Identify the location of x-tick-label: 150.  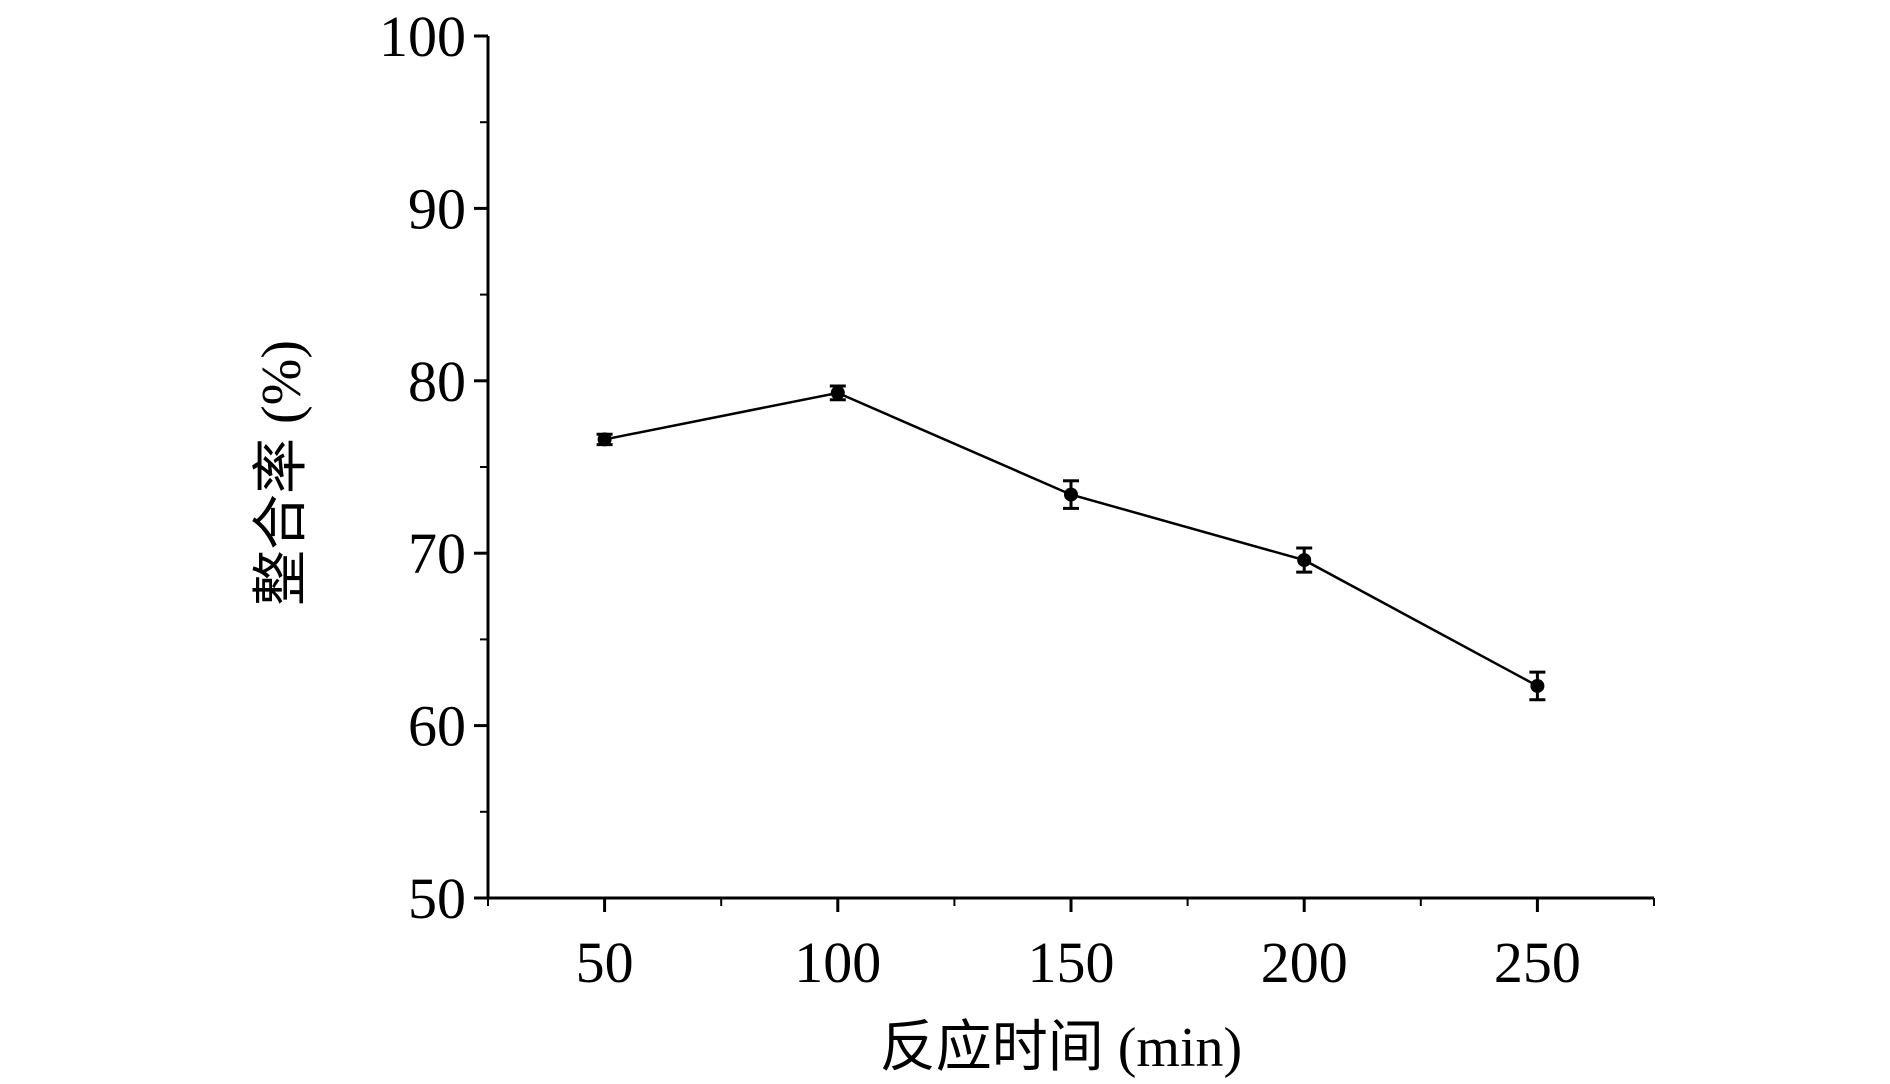
(1071, 962).